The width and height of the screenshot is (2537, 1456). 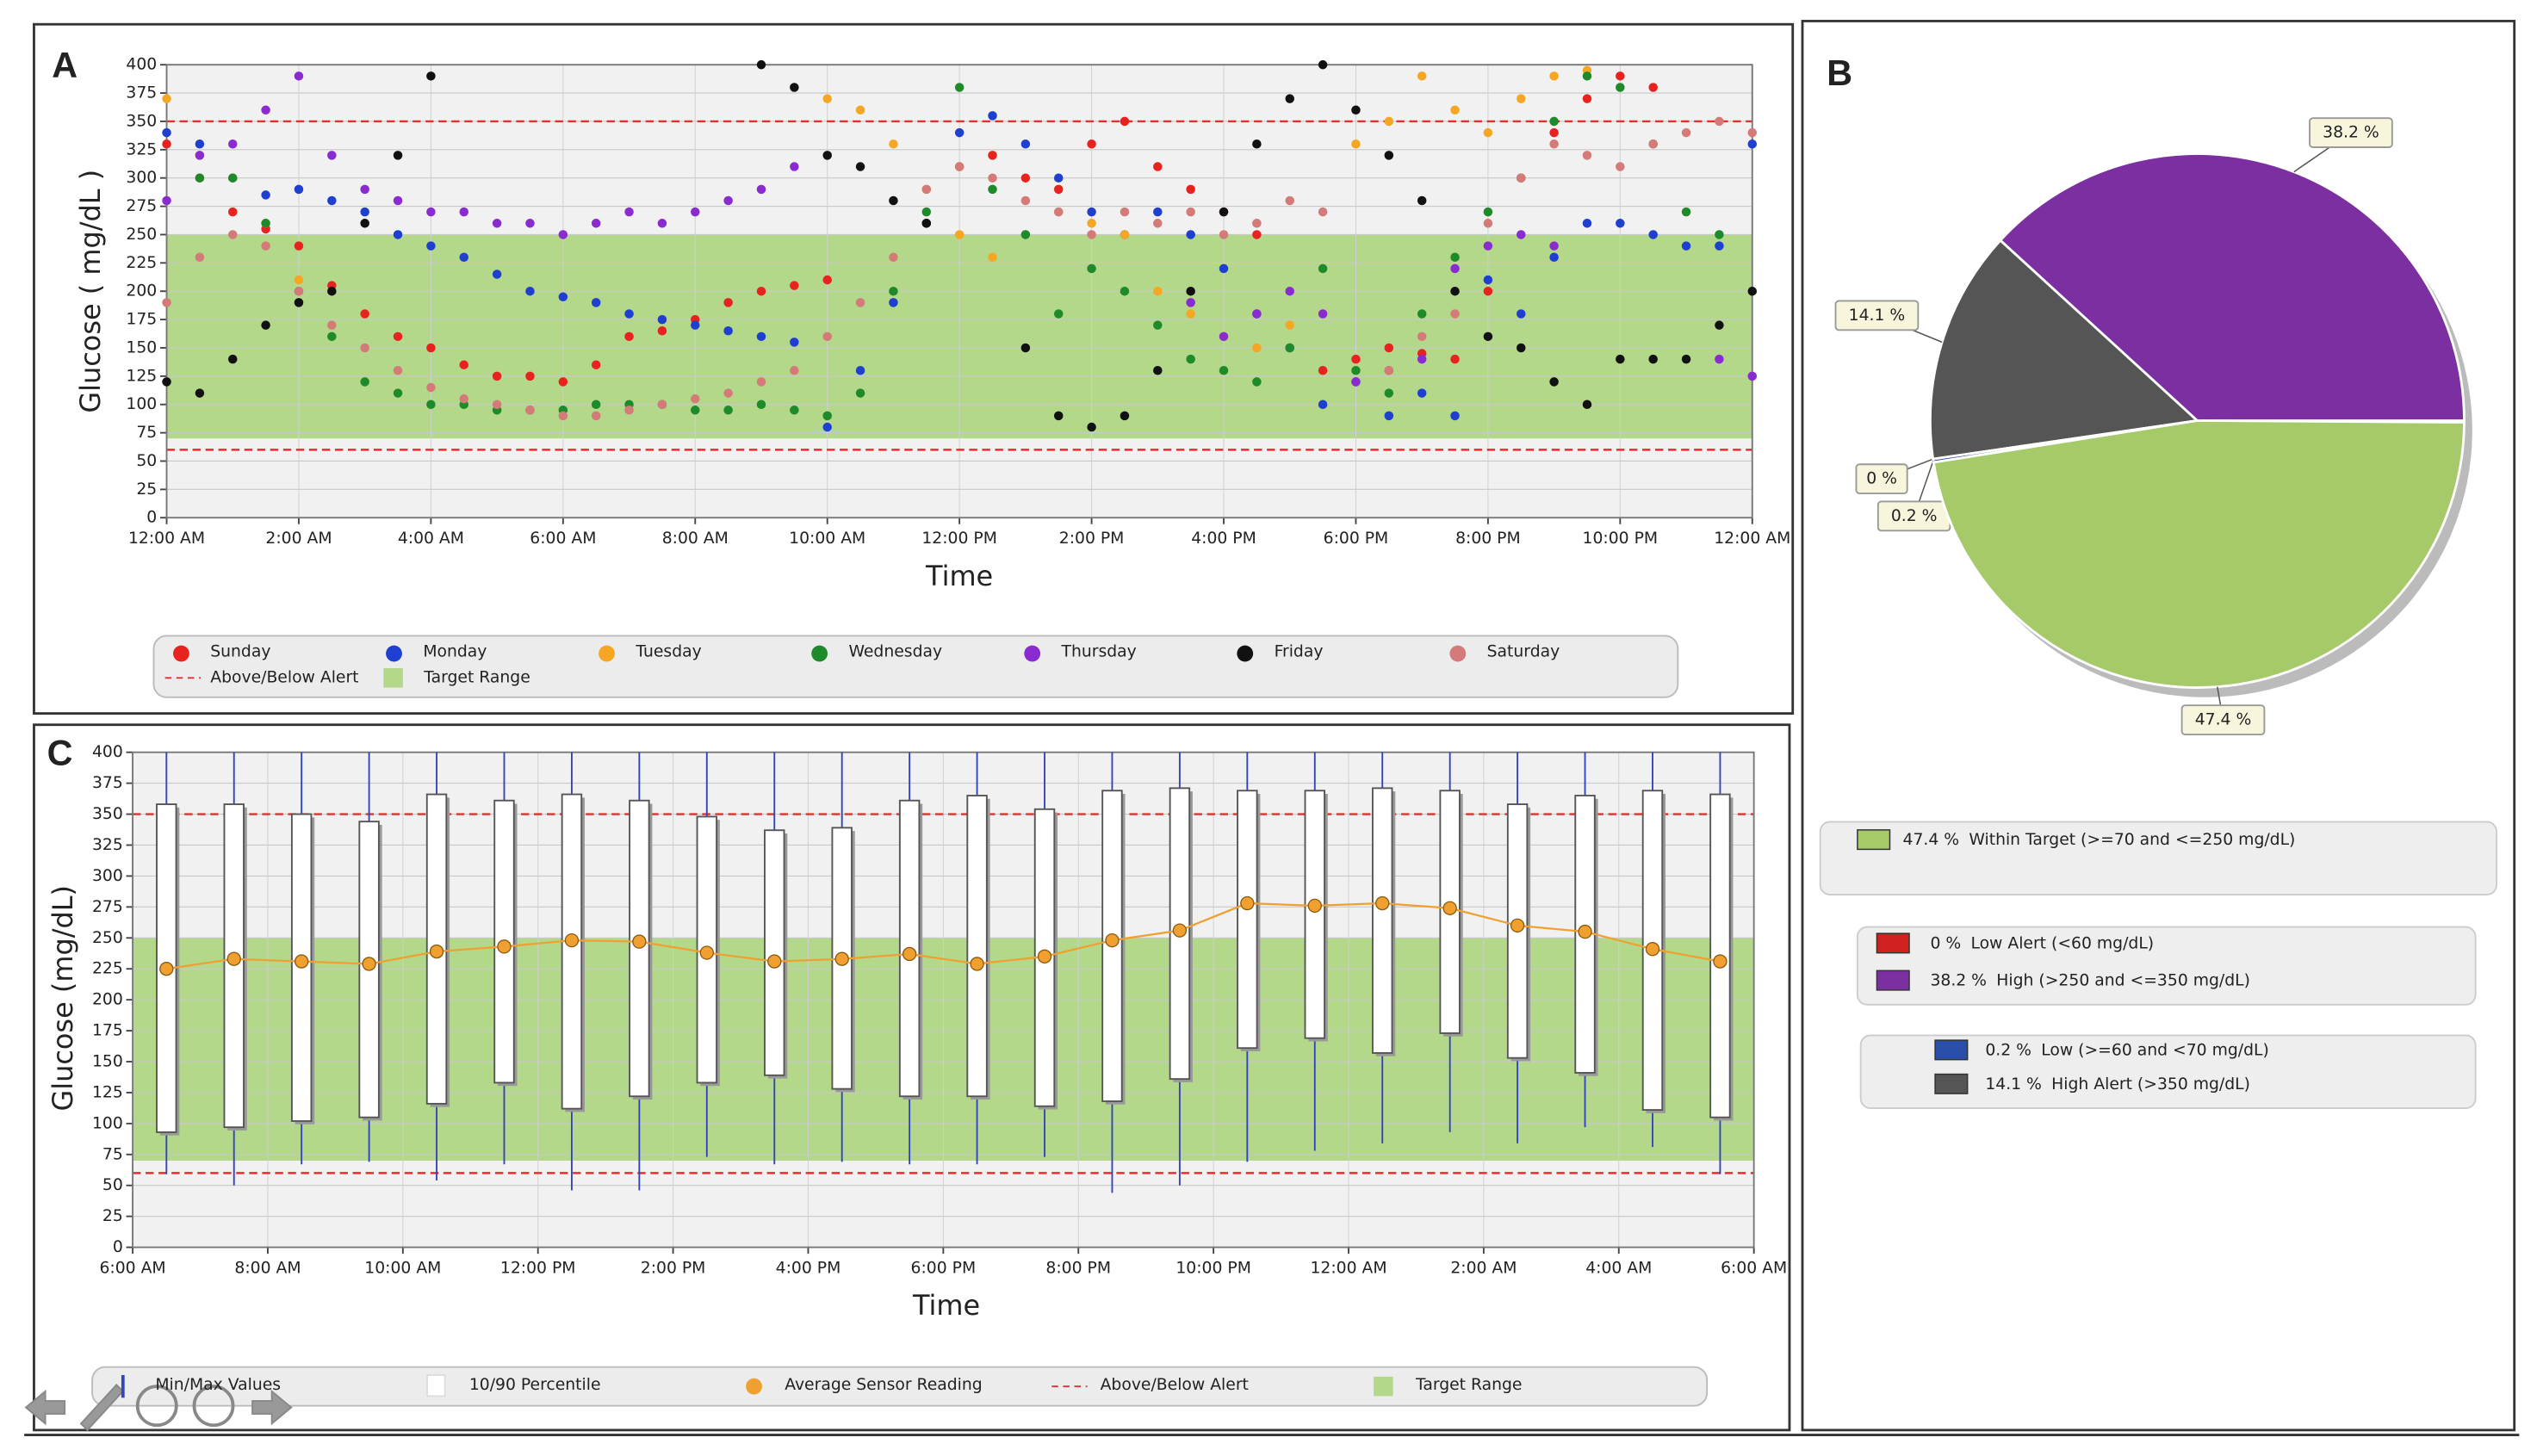 What do you see at coordinates (1299, 652) in the screenshot?
I see `legend-label: Friday` at bounding box center [1299, 652].